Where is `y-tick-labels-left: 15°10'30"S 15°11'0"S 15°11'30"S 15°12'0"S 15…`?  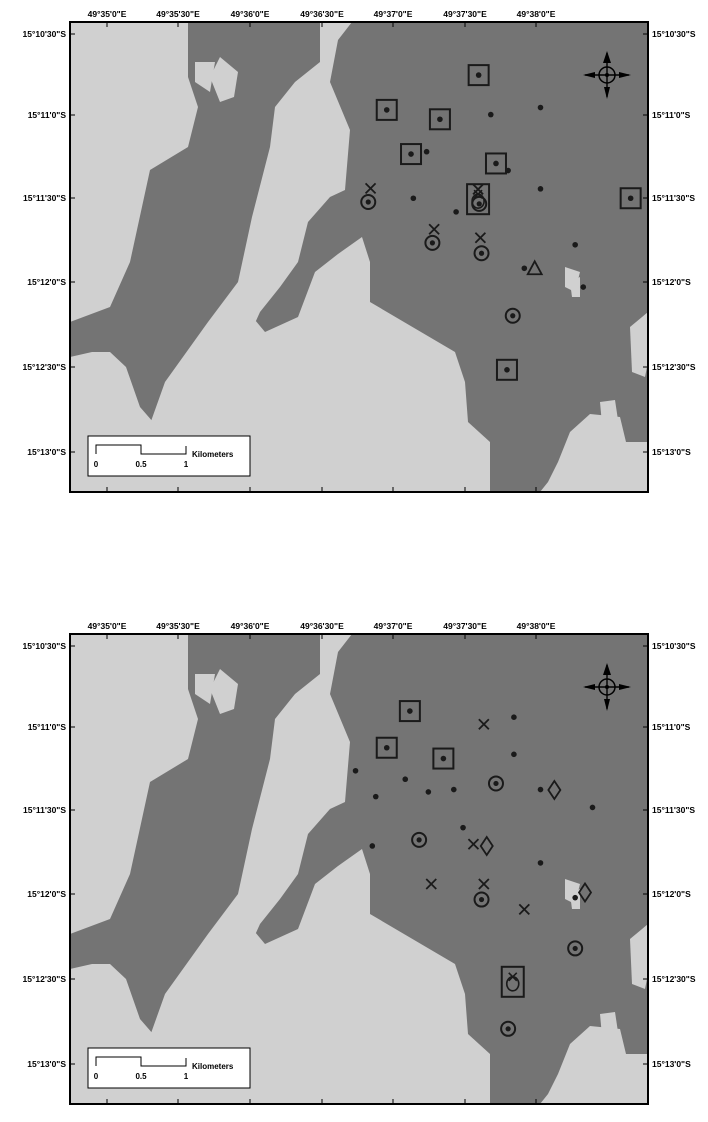 y-tick-labels-left: 15°10'30"S 15°11'0"S 15°11'30"S 15°12'0"S 15… is located at coordinates (49, 243).